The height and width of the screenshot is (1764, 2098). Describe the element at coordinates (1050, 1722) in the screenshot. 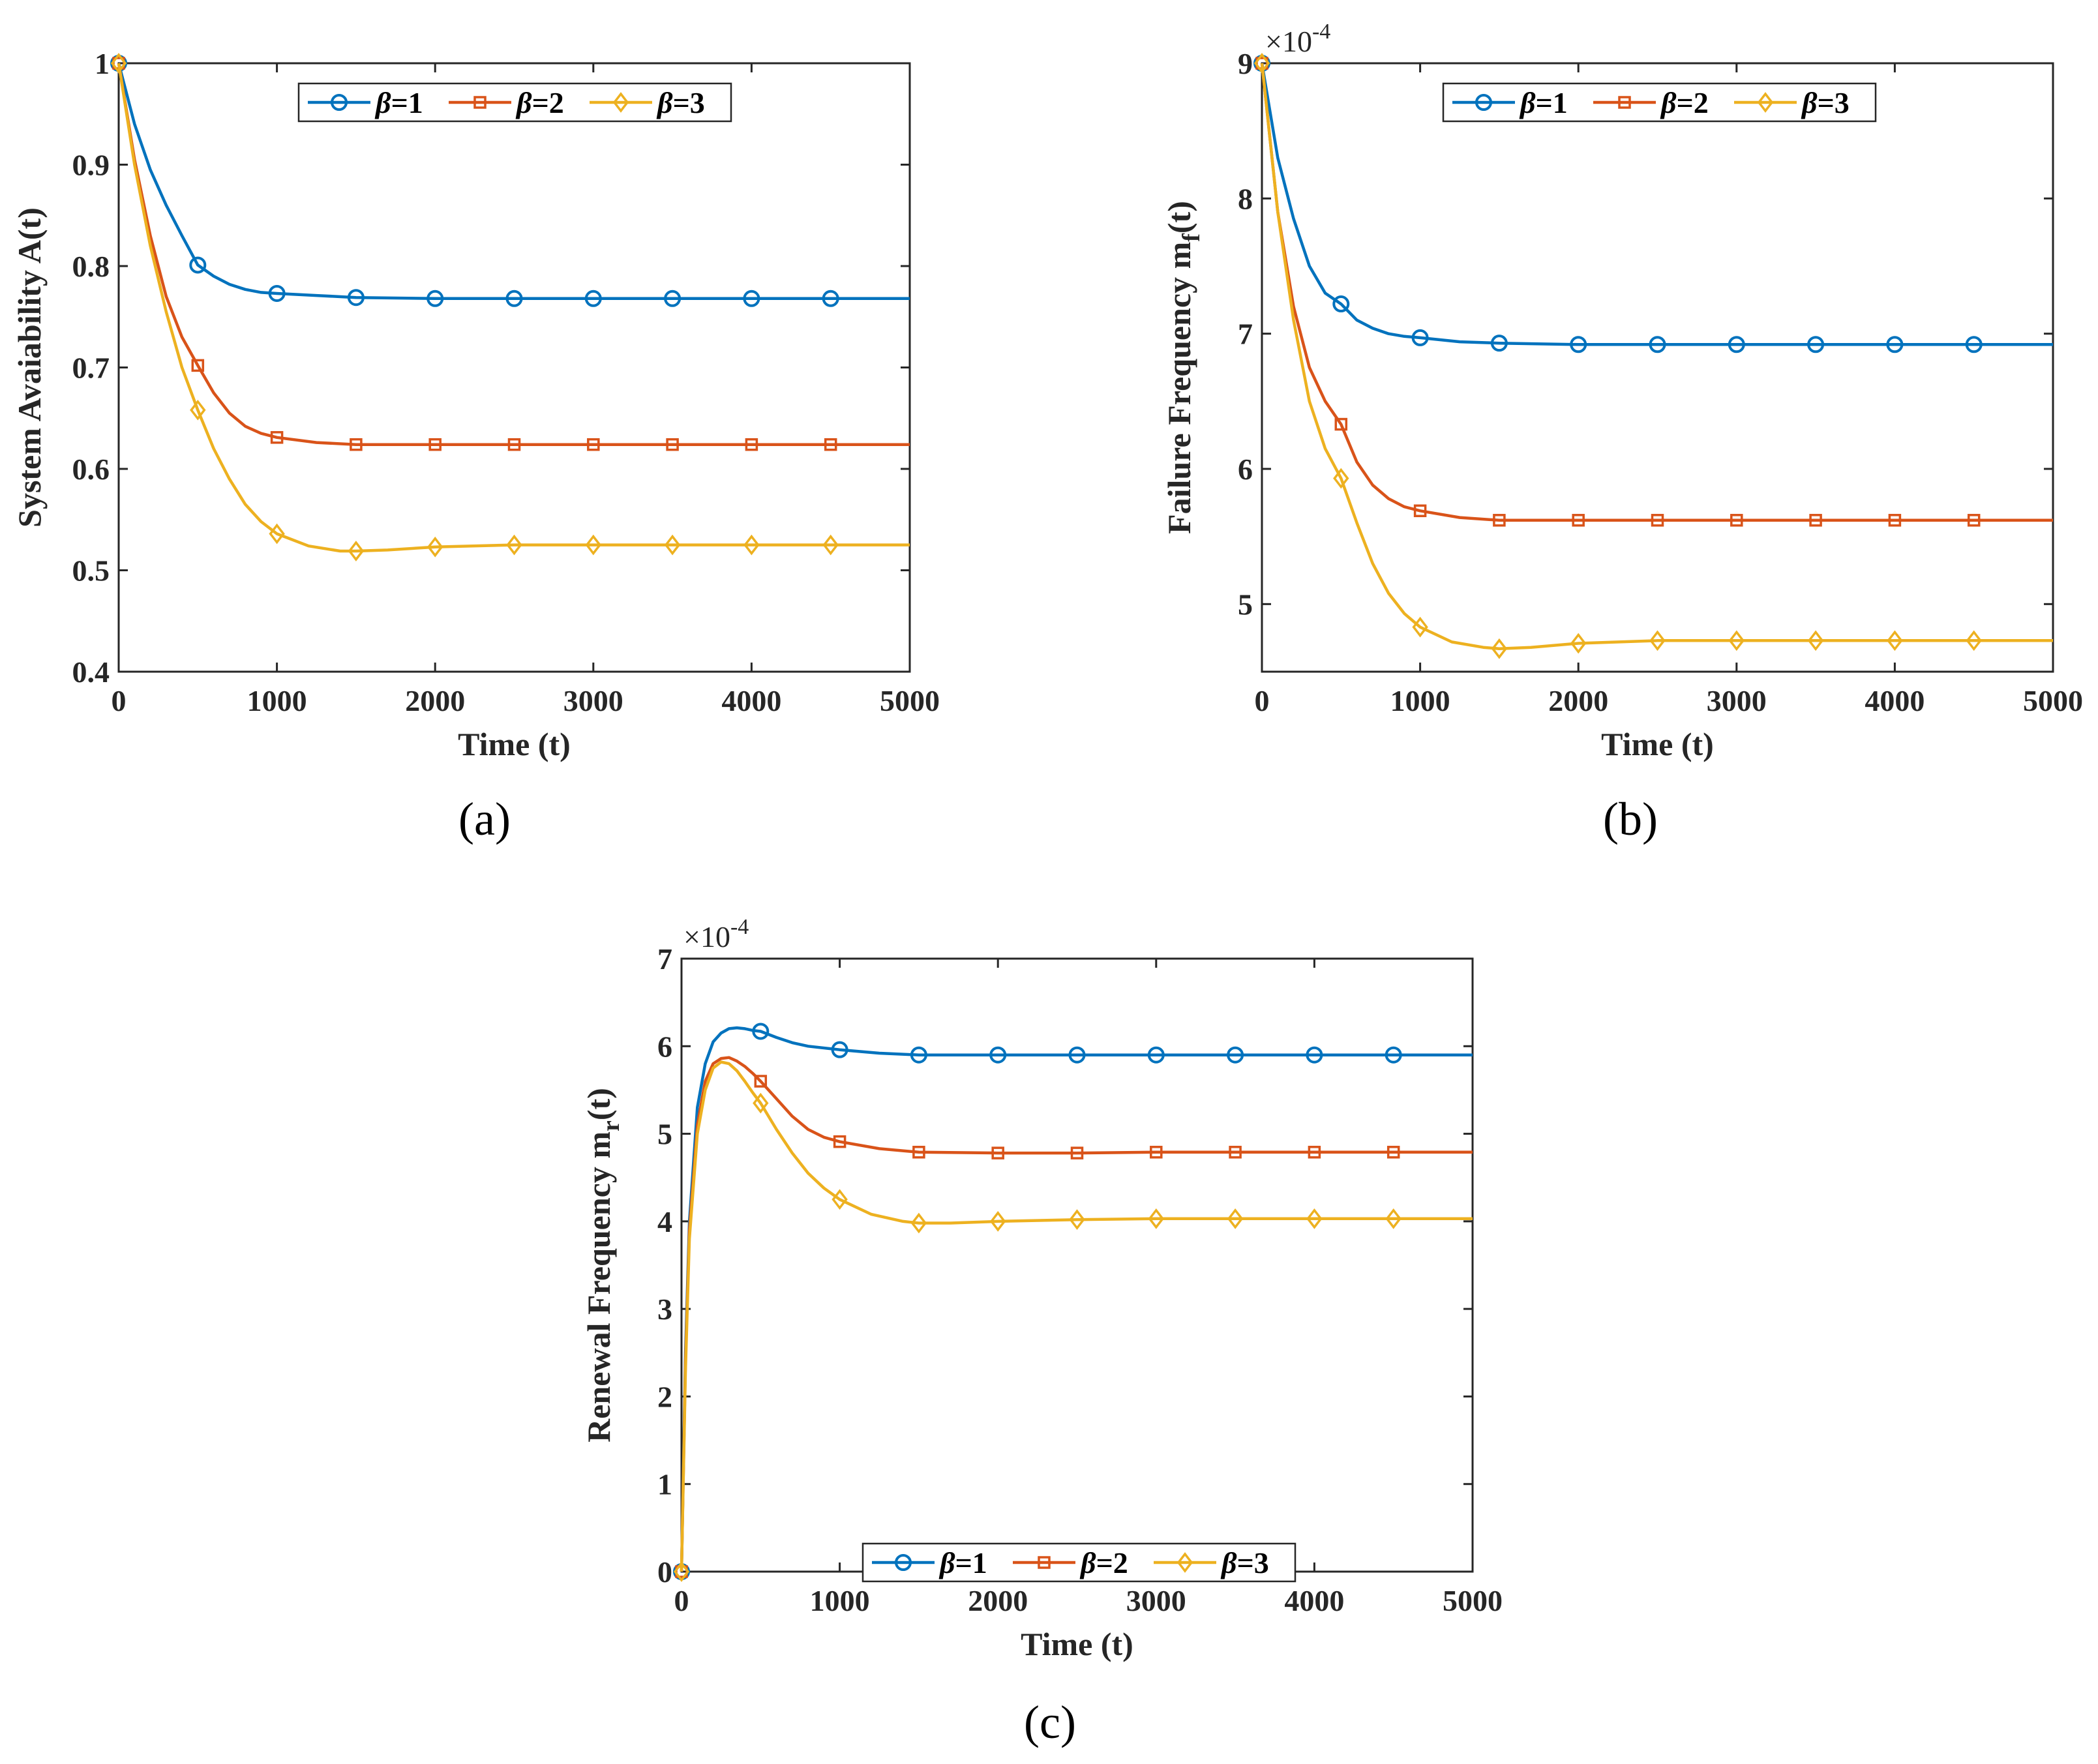

I see `panel-label: (c)` at that location.